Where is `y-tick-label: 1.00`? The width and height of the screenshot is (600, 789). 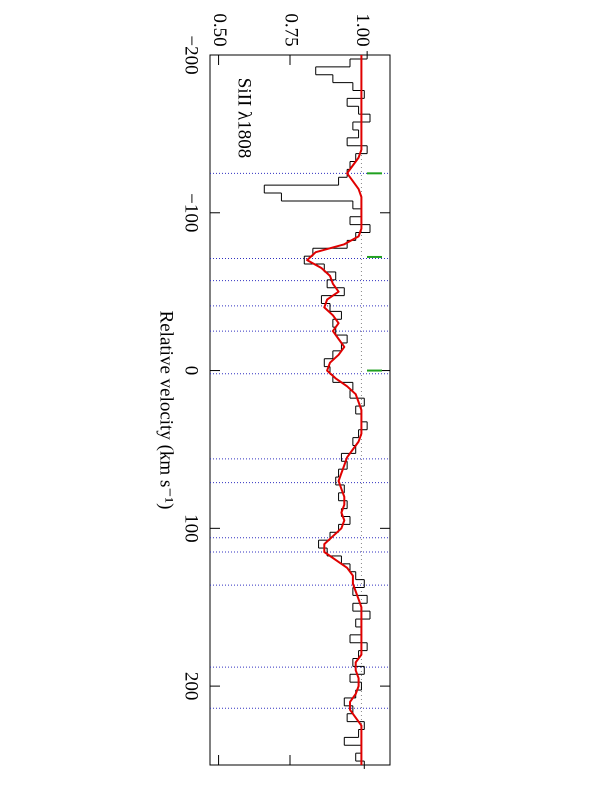
y-tick-label: 1.00 is located at coordinates (362, 29).